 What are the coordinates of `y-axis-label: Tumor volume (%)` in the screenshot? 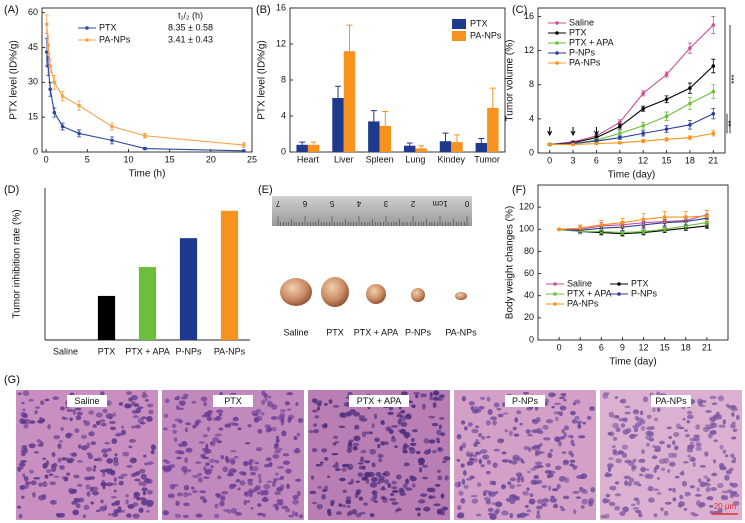 It's located at (510, 81).